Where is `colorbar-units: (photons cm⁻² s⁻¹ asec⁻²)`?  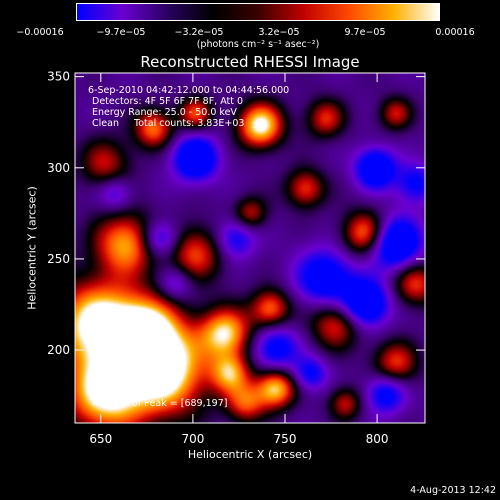
colorbar-units: (photons cm⁻² s⁻¹ asec⁻²) is located at coordinates (258, 44).